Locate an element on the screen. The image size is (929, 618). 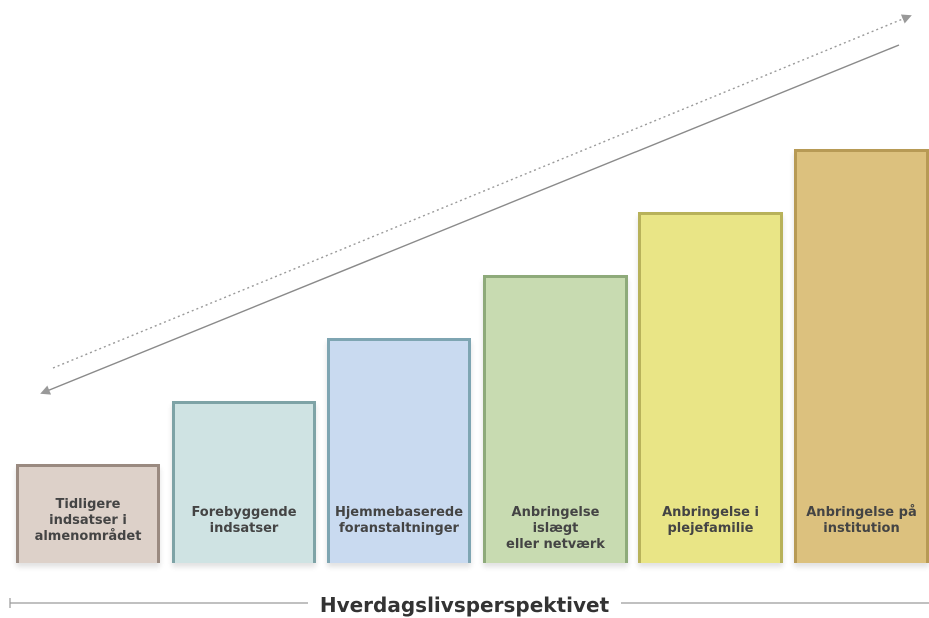
axis-label-container: Hverdagslivsperspektivet is located at coordinates (464, 605).